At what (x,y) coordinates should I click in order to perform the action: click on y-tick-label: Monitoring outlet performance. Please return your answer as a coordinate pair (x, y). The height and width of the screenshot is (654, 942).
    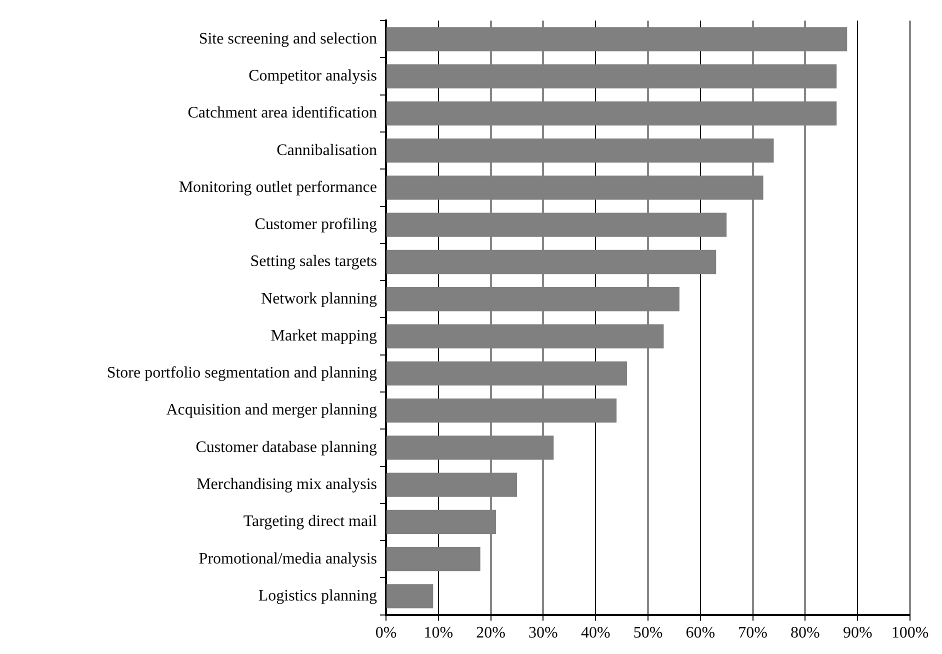
    Looking at the image, I should click on (277, 187).